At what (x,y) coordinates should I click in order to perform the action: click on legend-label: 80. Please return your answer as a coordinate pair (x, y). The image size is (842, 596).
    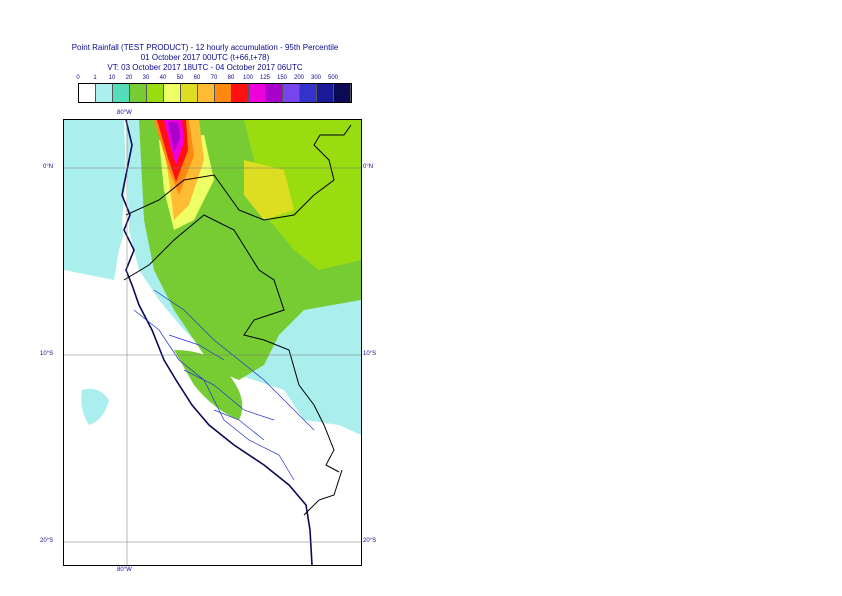
    Looking at the image, I should click on (231, 78).